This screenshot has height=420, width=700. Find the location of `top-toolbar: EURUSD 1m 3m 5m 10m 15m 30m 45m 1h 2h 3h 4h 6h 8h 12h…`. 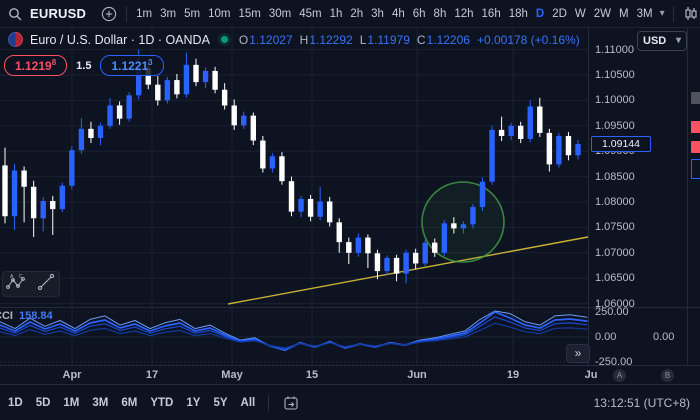

top-toolbar: EURUSD 1m 3m 5m 10m 15m 30m 45m 1h 2h 3h 4h 6h 8h 12h… is located at coordinates (350, 14).